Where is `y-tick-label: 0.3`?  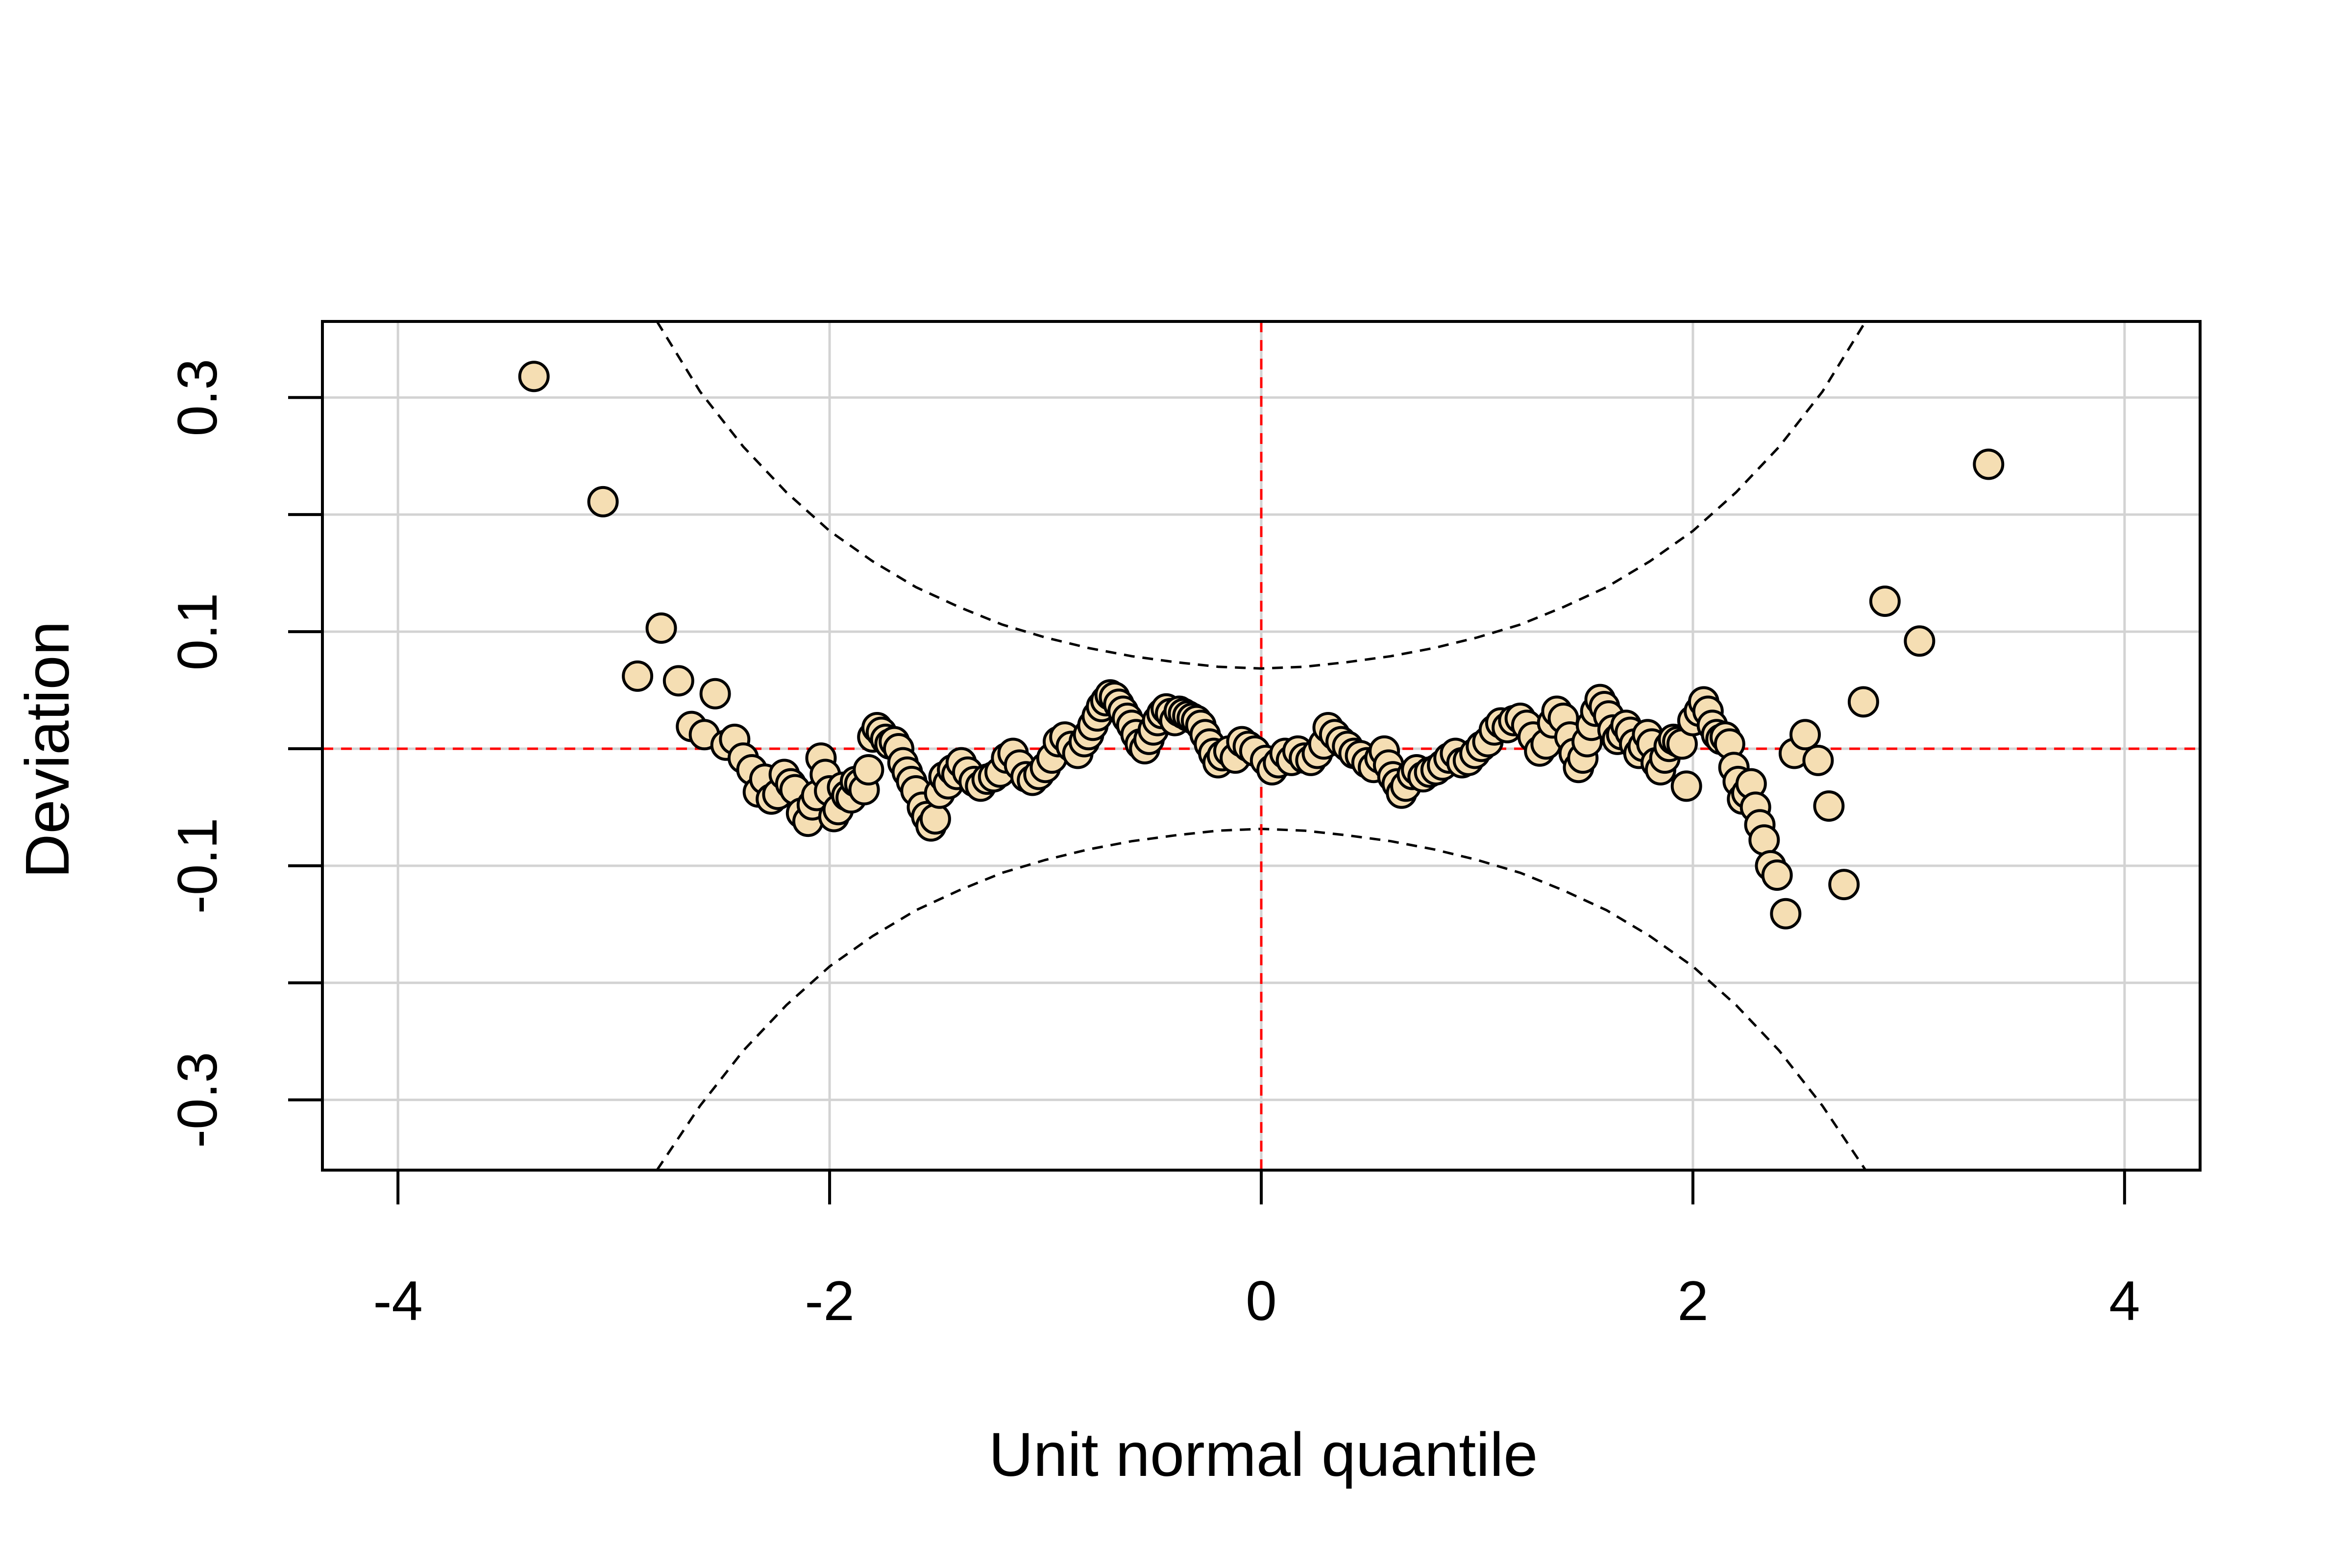 y-tick-label: 0.3 is located at coordinates (198, 397).